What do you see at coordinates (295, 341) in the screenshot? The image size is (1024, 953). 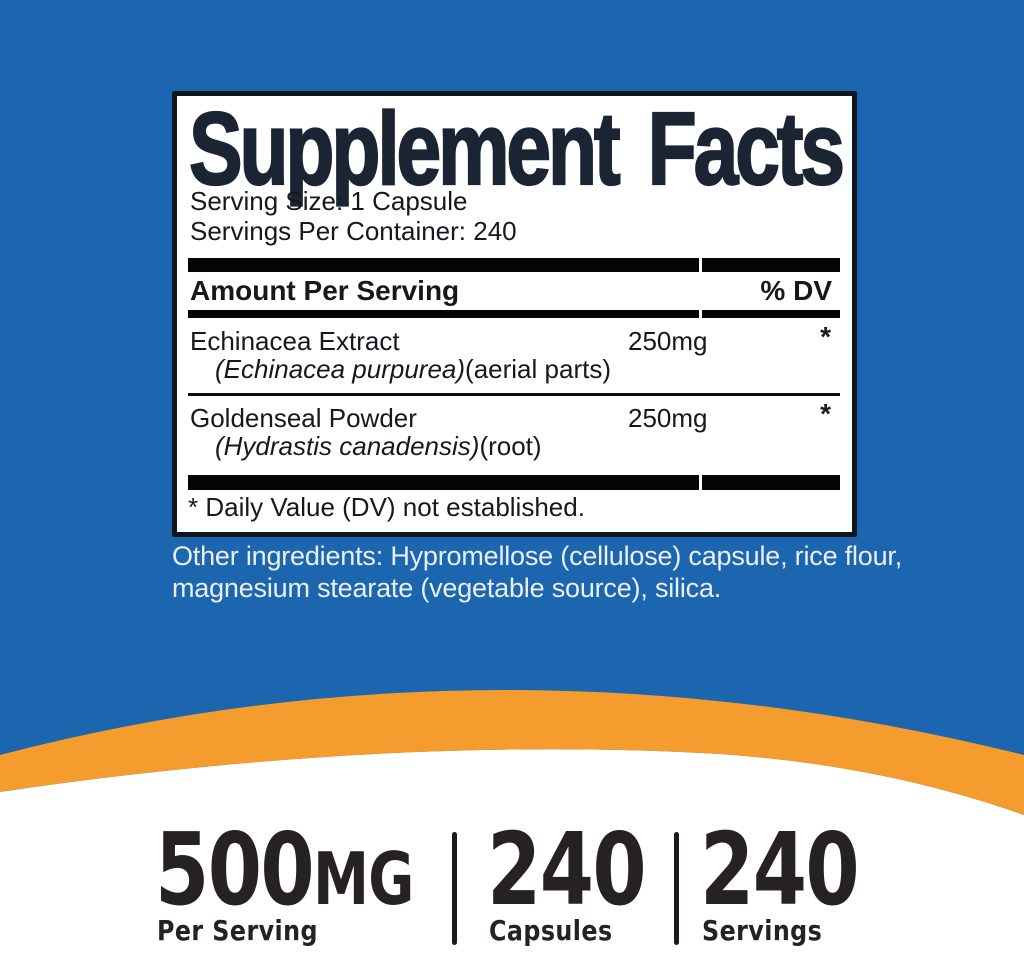 I see `ingredient-name: Echinacea Extract` at bounding box center [295, 341].